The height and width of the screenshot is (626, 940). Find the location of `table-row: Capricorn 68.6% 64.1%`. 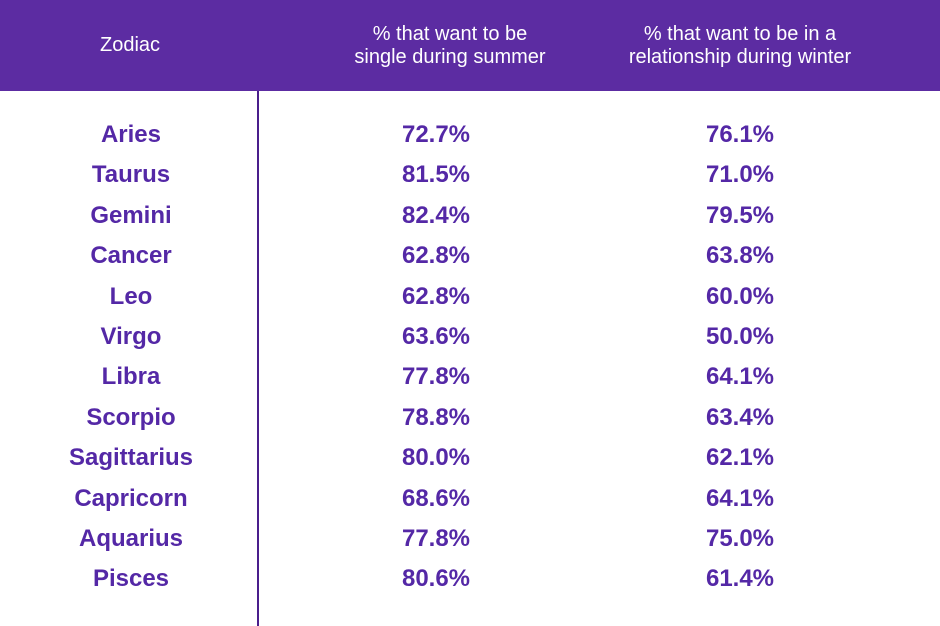

table-row: Capricorn 68.6% 64.1% is located at coordinates (470, 499).